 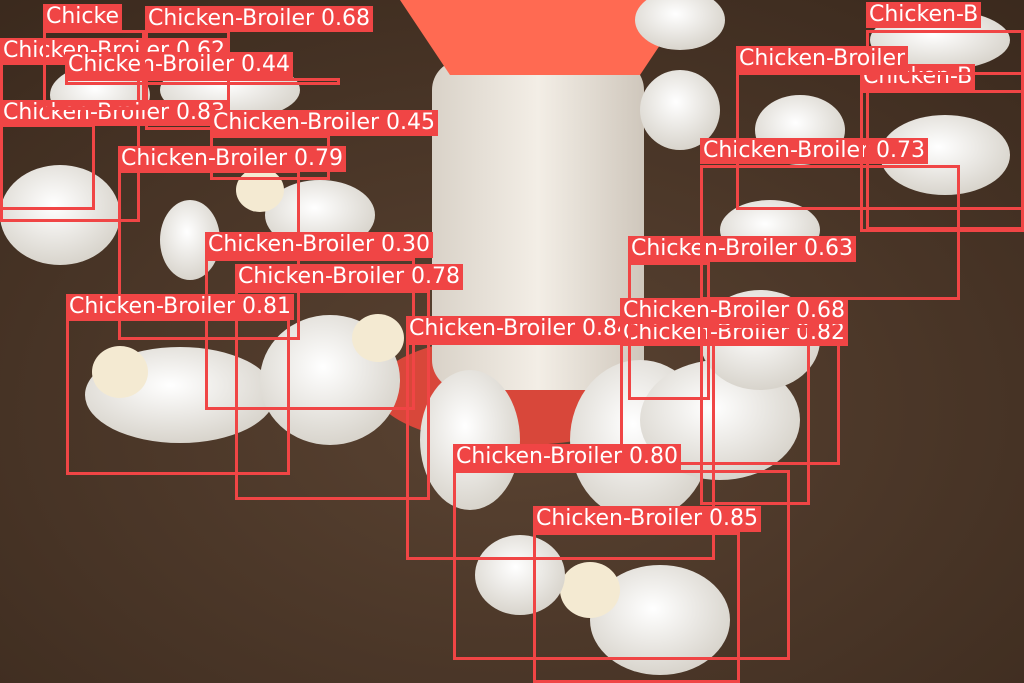 What do you see at coordinates (402, 244) in the screenshot?
I see `detection-score: 0.30` at bounding box center [402, 244].